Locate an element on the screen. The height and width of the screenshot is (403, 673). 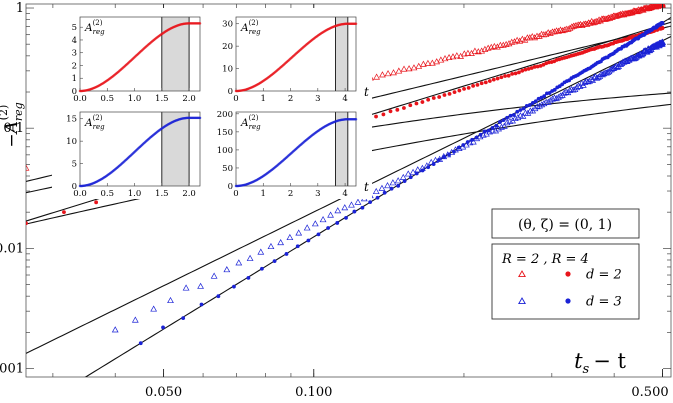
y-tick-label: 1 is located at coordinates (20, 8).